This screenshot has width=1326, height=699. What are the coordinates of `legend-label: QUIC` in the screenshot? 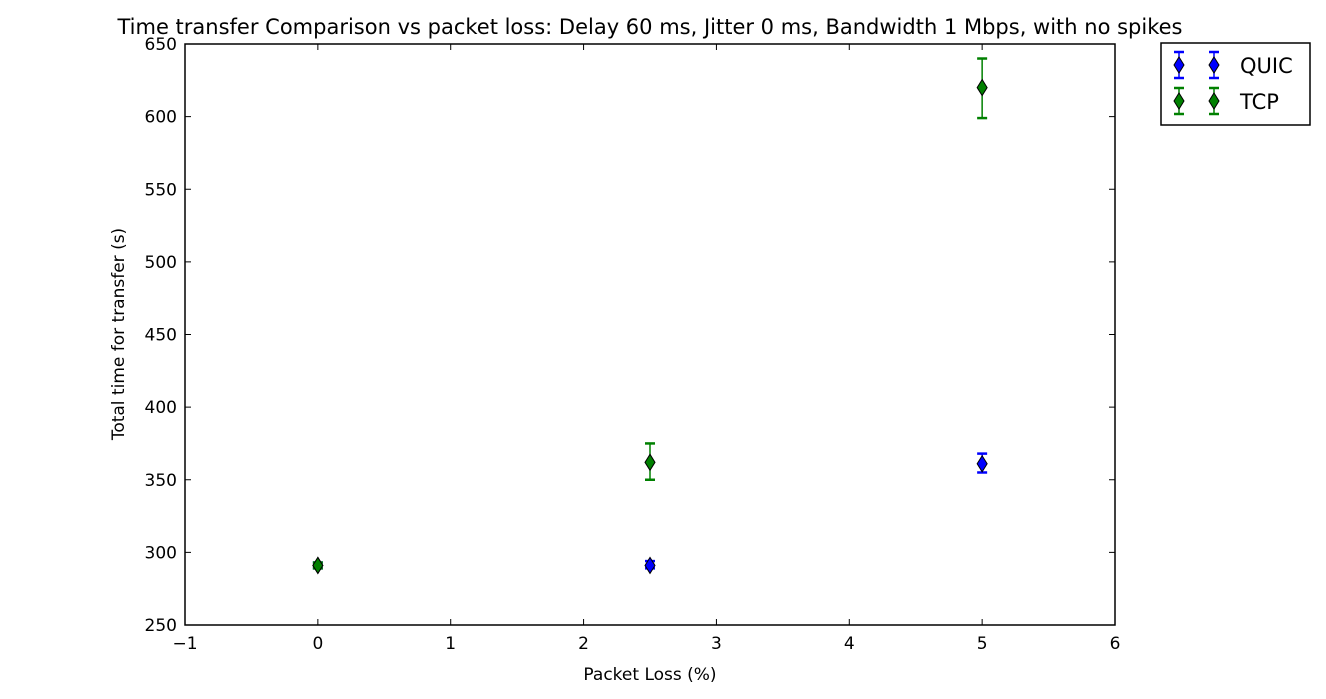 It's located at (1266, 66).